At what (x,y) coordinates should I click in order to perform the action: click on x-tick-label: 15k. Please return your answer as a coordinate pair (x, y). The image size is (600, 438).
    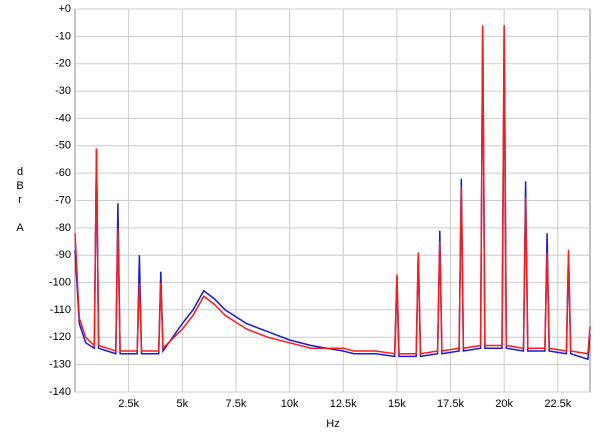
    Looking at the image, I should click on (397, 404).